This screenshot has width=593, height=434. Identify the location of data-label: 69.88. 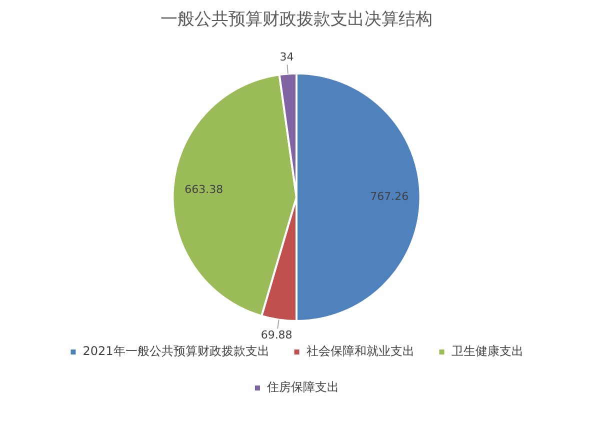
(276, 335).